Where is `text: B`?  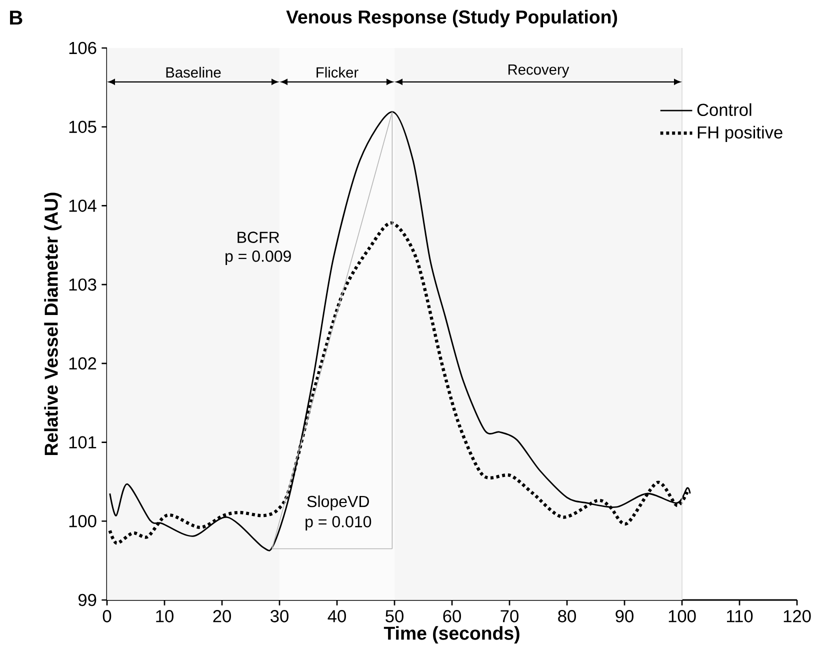 text: B is located at coordinates (16, 17).